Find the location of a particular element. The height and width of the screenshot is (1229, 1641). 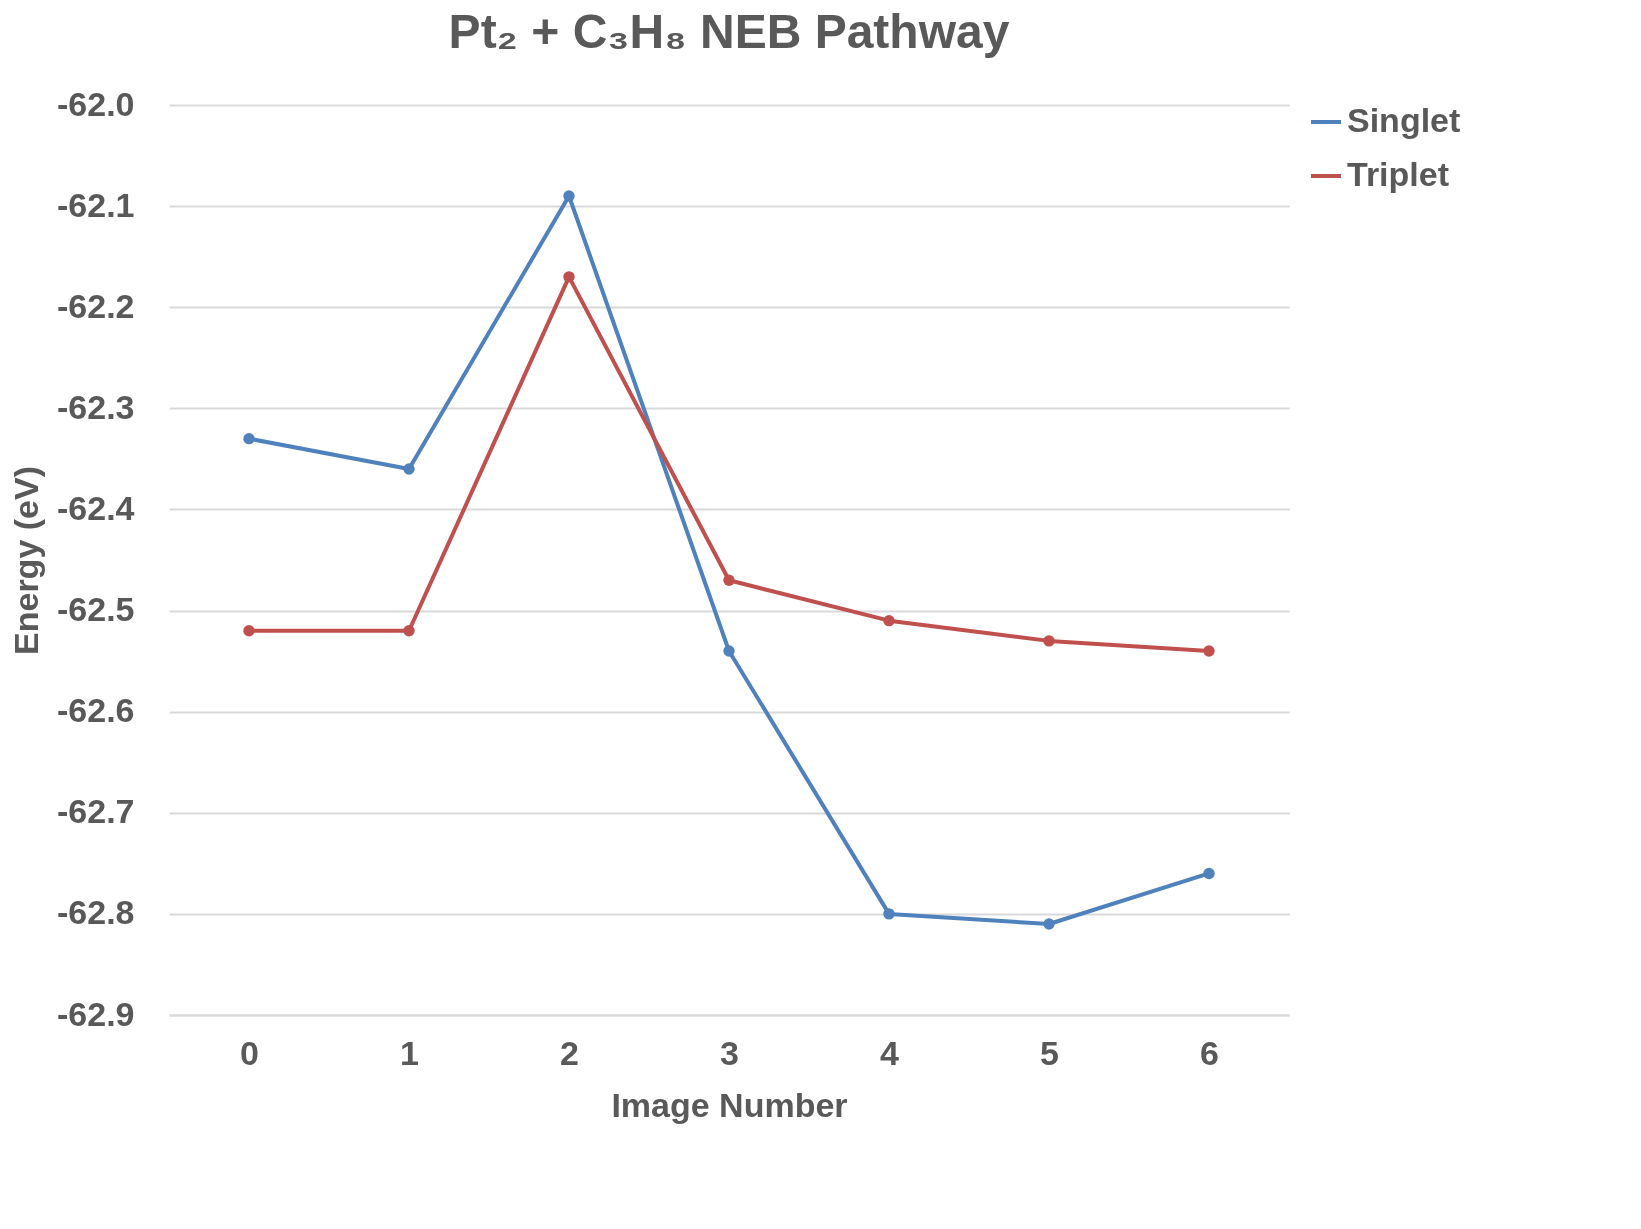

x-tick-label: 1 is located at coordinates (409, 1052).